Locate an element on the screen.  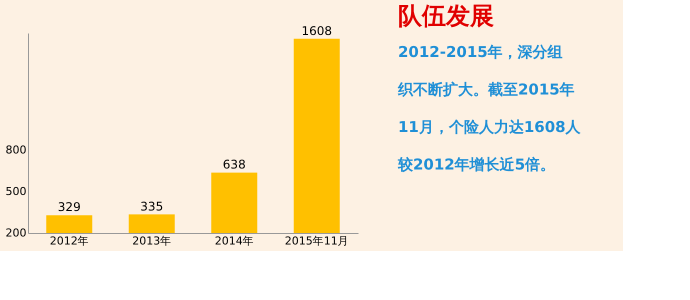
x-tick-label: 2015年11月 is located at coordinates (316, 241).